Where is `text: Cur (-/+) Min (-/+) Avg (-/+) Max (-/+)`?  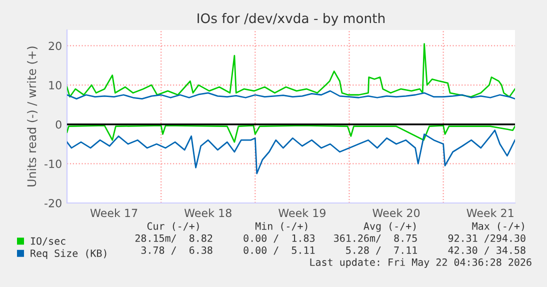
text: Cur (-/+) Min (-/+) Avg (-/+) Max (-/+) is located at coordinates (335, 227).